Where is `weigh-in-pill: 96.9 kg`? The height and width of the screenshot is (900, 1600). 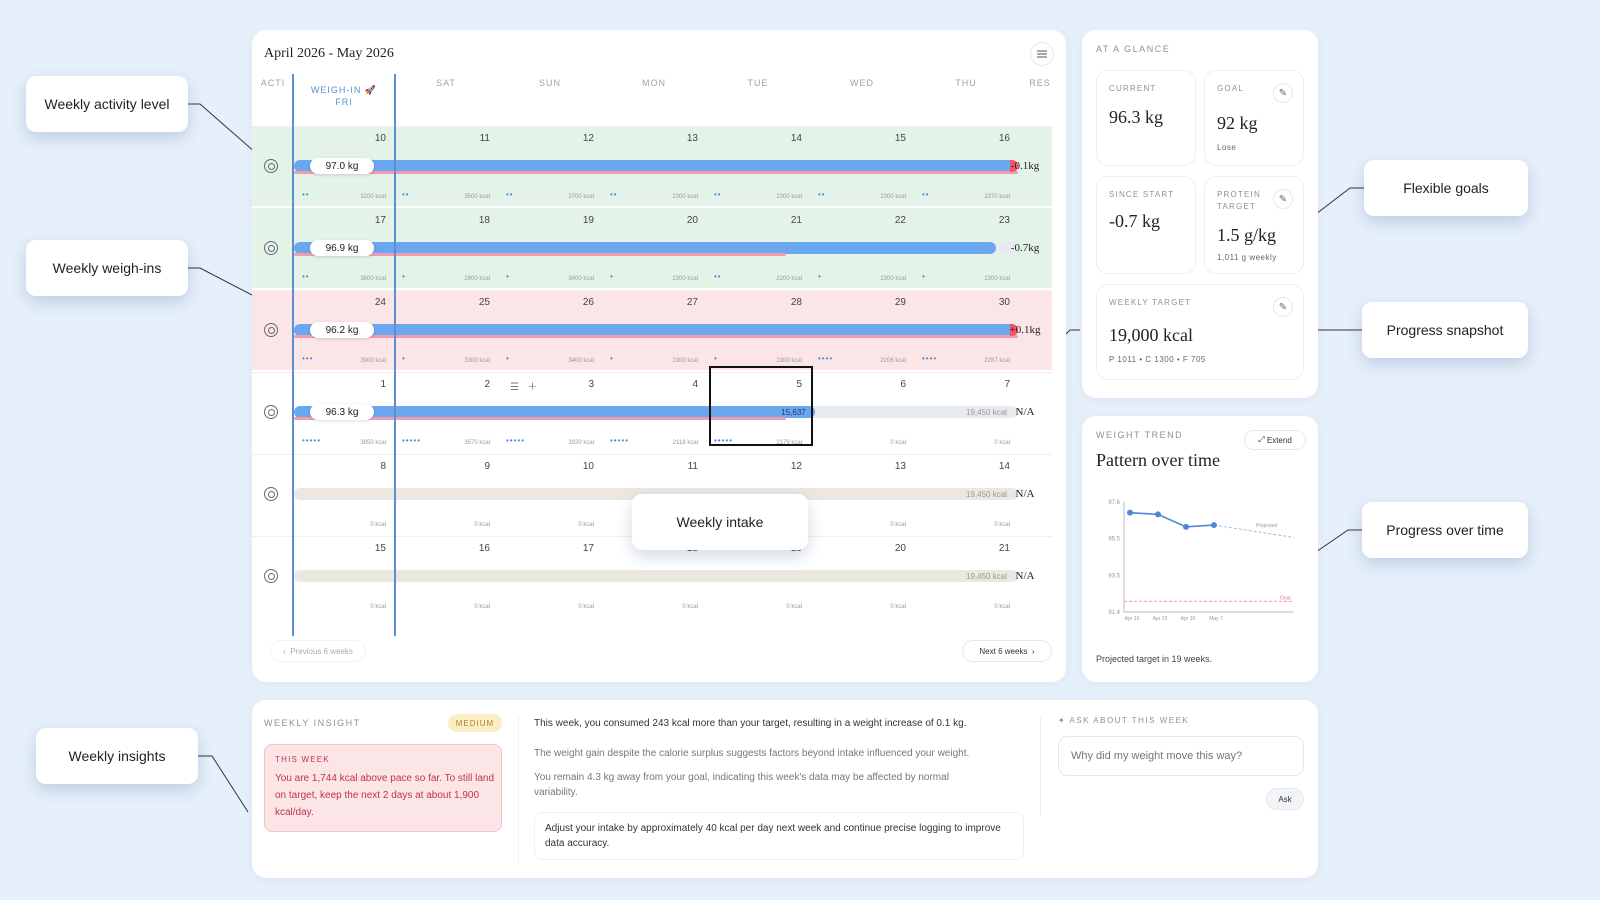 weigh-in-pill: 96.9 kg is located at coordinates (342, 248).